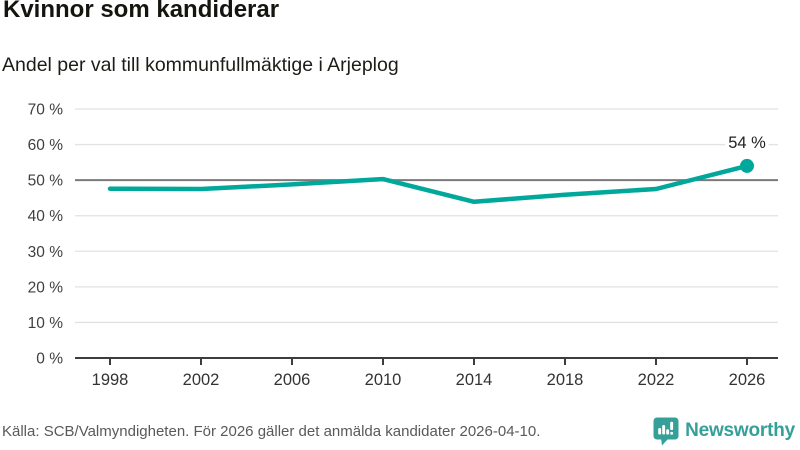 This screenshot has height=450, width=800. I want to click on x-axis-tick-label: 2018, so click(565, 380).